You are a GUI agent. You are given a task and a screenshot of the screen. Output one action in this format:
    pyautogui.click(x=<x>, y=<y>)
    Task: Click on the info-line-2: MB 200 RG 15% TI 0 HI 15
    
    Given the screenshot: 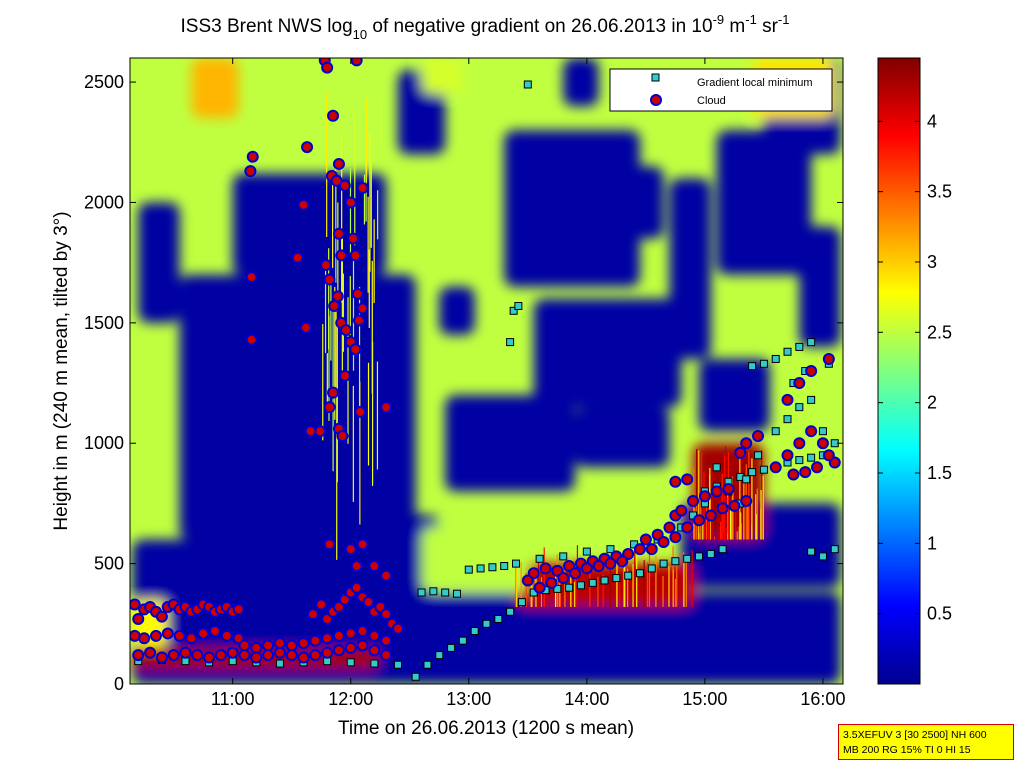 What is the action you would take?
    pyautogui.click(x=907, y=750)
    